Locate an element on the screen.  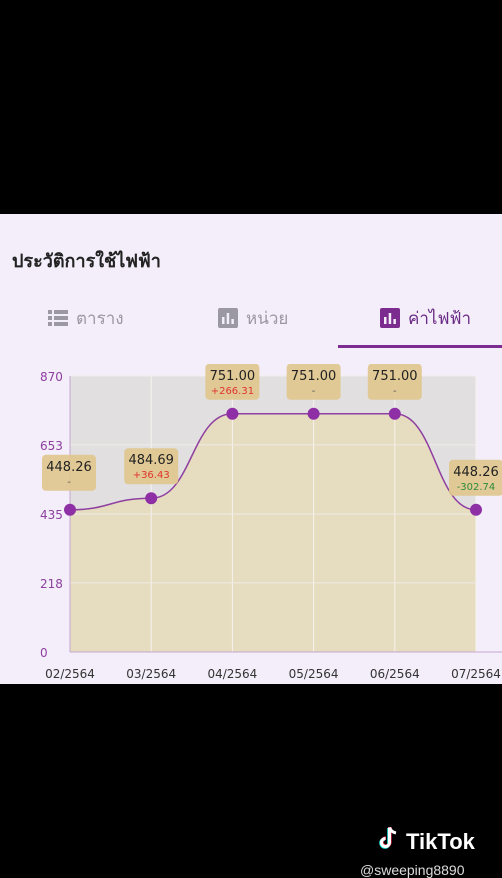
x-tick-label: 04/2564 is located at coordinates (232, 674).